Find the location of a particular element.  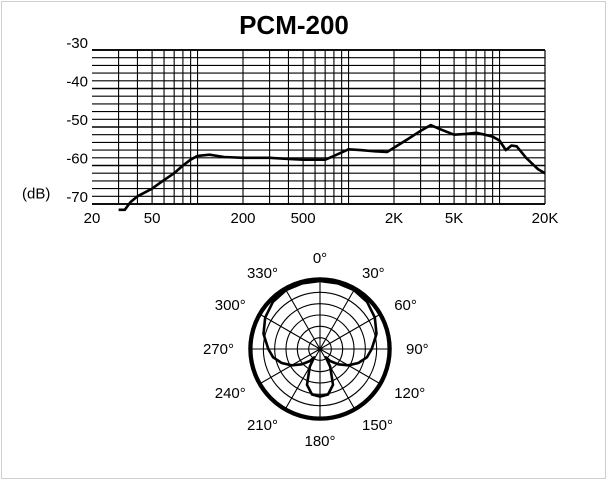

polar-angle-label: 210° is located at coordinates (262, 425).